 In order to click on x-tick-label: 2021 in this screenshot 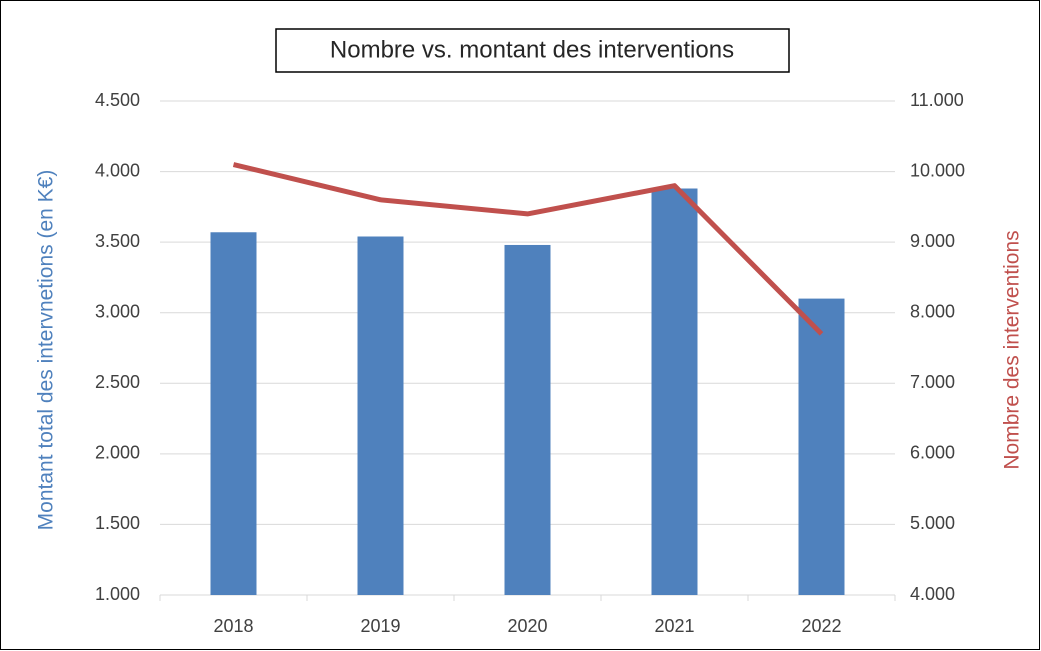, I will do `click(674, 626)`.